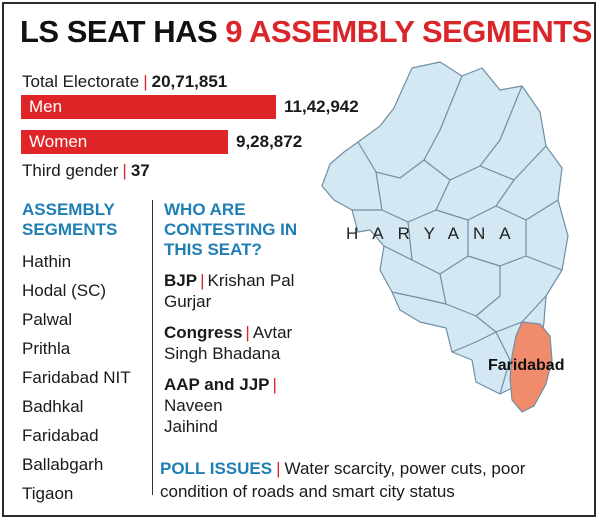 This screenshot has width=600, height=521. What do you see at coordinates (70, 170) in the screenshot?
I see `third-gender-label: Third gender` at bounding box center [70, 170].